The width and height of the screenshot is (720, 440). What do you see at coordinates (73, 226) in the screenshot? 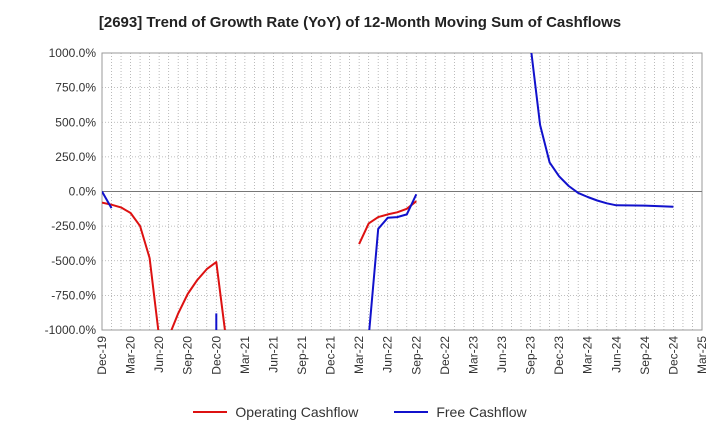
I see `y-tick-label: -250.0%` at bounding box center [73, 226].